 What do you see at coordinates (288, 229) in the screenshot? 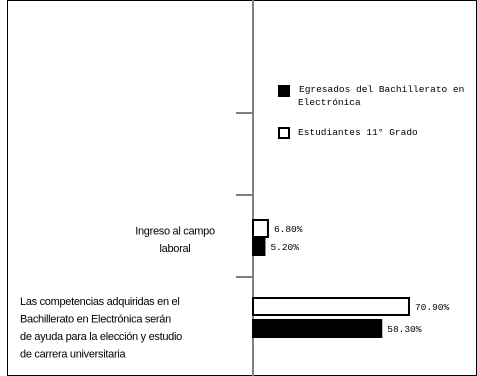
I see `data-label: 6.80%` at bounding box center [288, 229].